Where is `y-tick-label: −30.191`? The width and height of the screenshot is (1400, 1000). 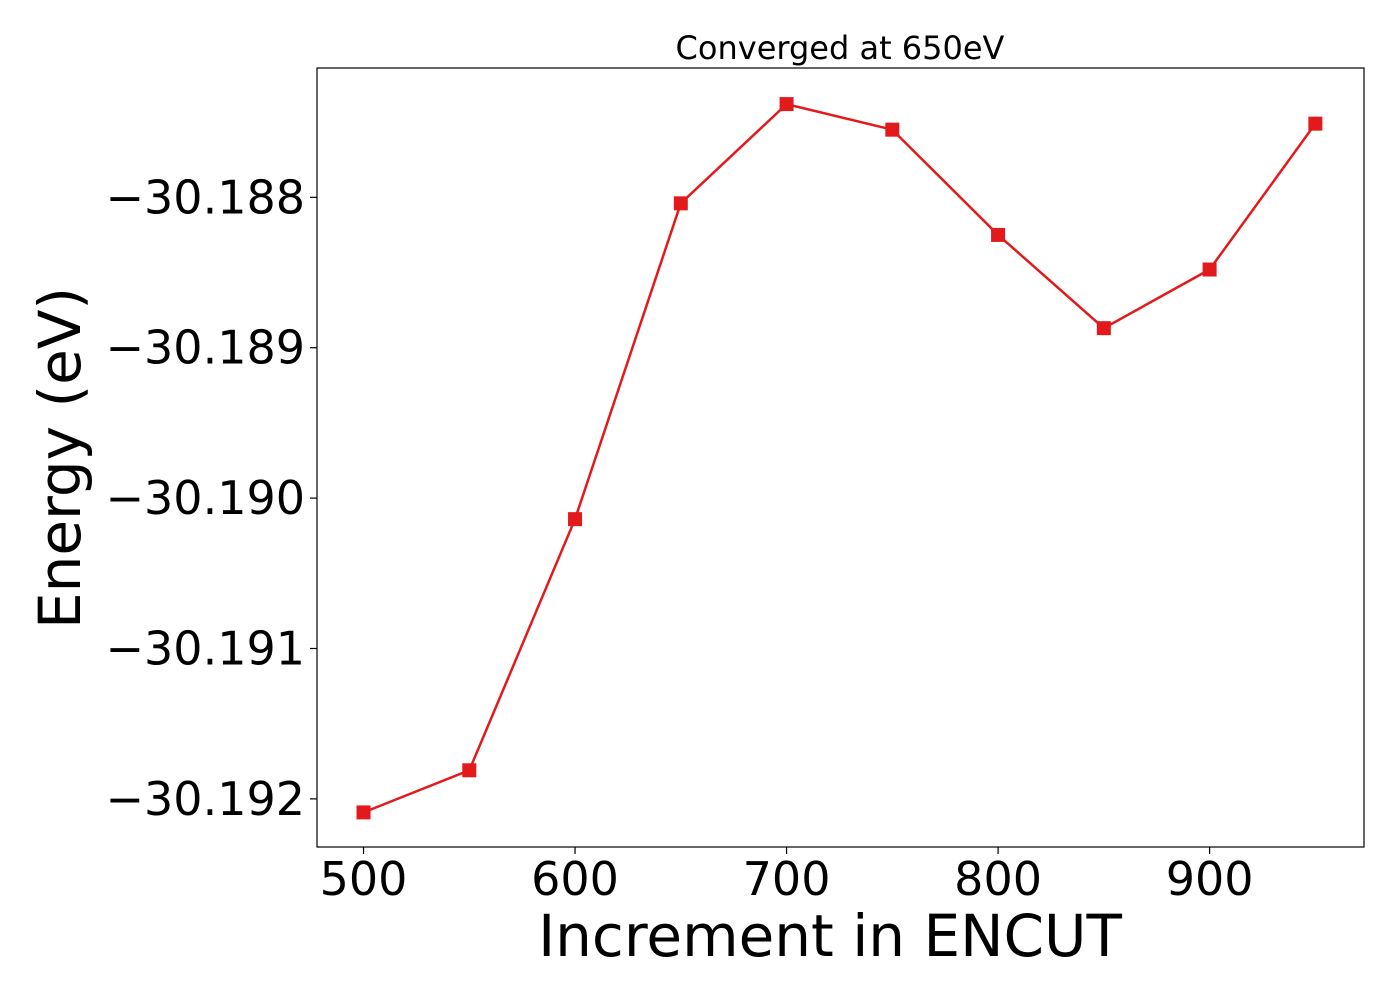 y-tick-label: −30.191 is located at coordinates (206, 648).